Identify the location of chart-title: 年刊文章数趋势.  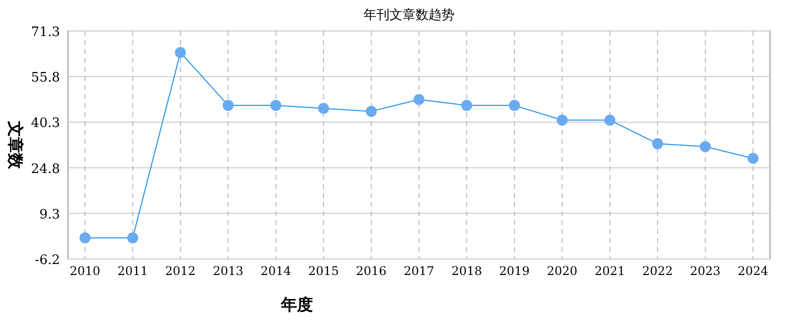
(409, 15).